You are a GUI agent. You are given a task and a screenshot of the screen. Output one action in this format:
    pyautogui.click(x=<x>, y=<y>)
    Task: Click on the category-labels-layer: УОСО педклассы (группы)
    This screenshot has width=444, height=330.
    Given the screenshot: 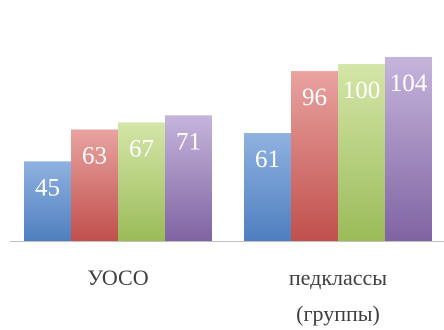 What is the action you would take?
    pyautogui.click(x=237, y=295)
    